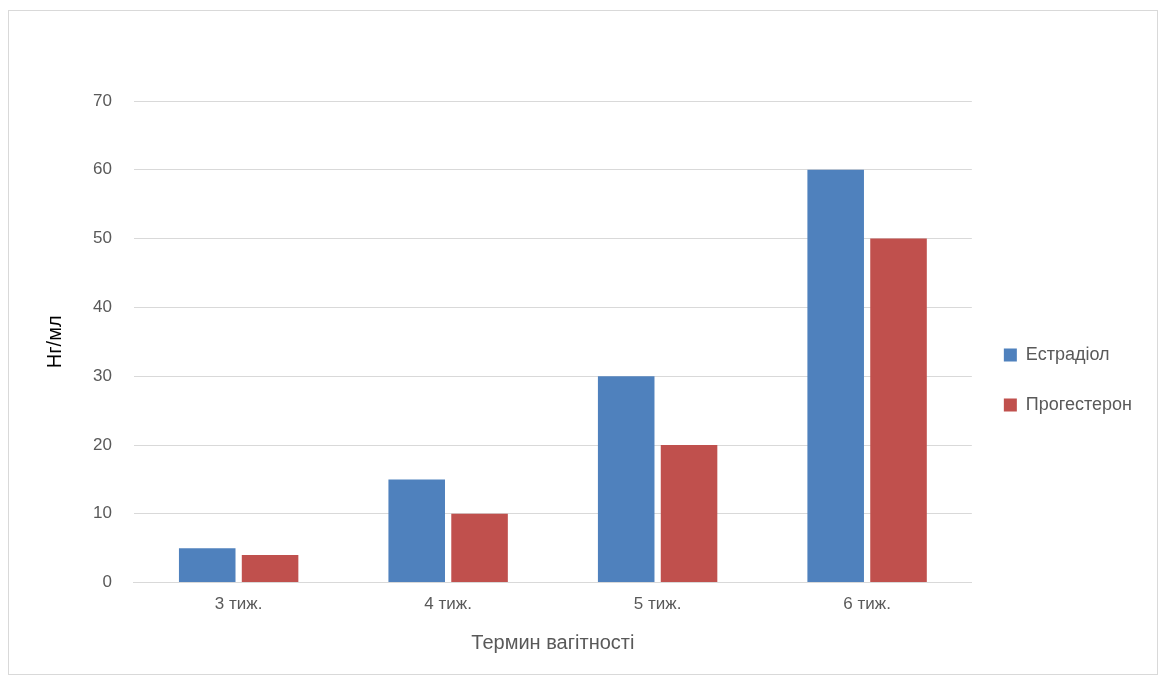 Image resolution: width=1163 pixels, height=679 pixels. I want to click on y-tick-label: 10, so click(102, 513).